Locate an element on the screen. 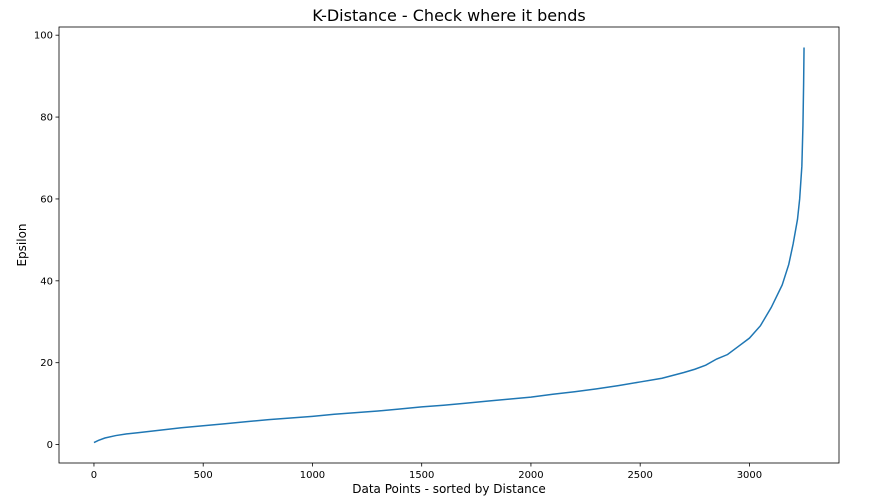 Image resolution: width=879 pixels, height=503 pixels. y-tick-label: 60 is located at coordinates (46, 199).